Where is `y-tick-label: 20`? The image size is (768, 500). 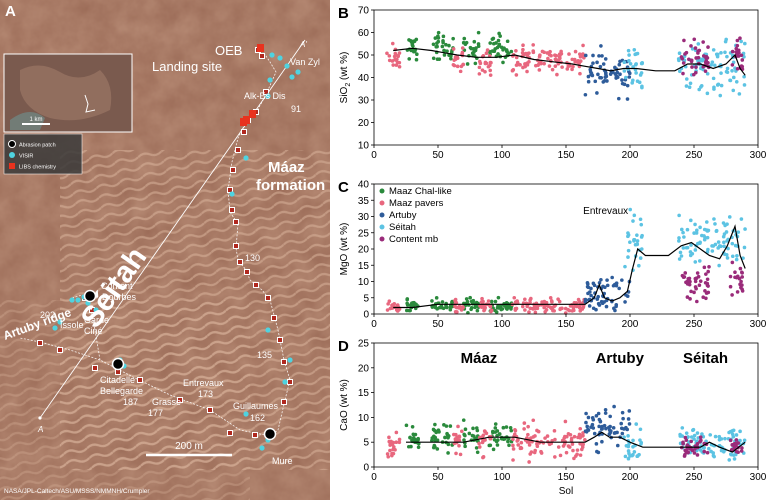 y-tick-label: 20 is located at coordinates (364, 368).